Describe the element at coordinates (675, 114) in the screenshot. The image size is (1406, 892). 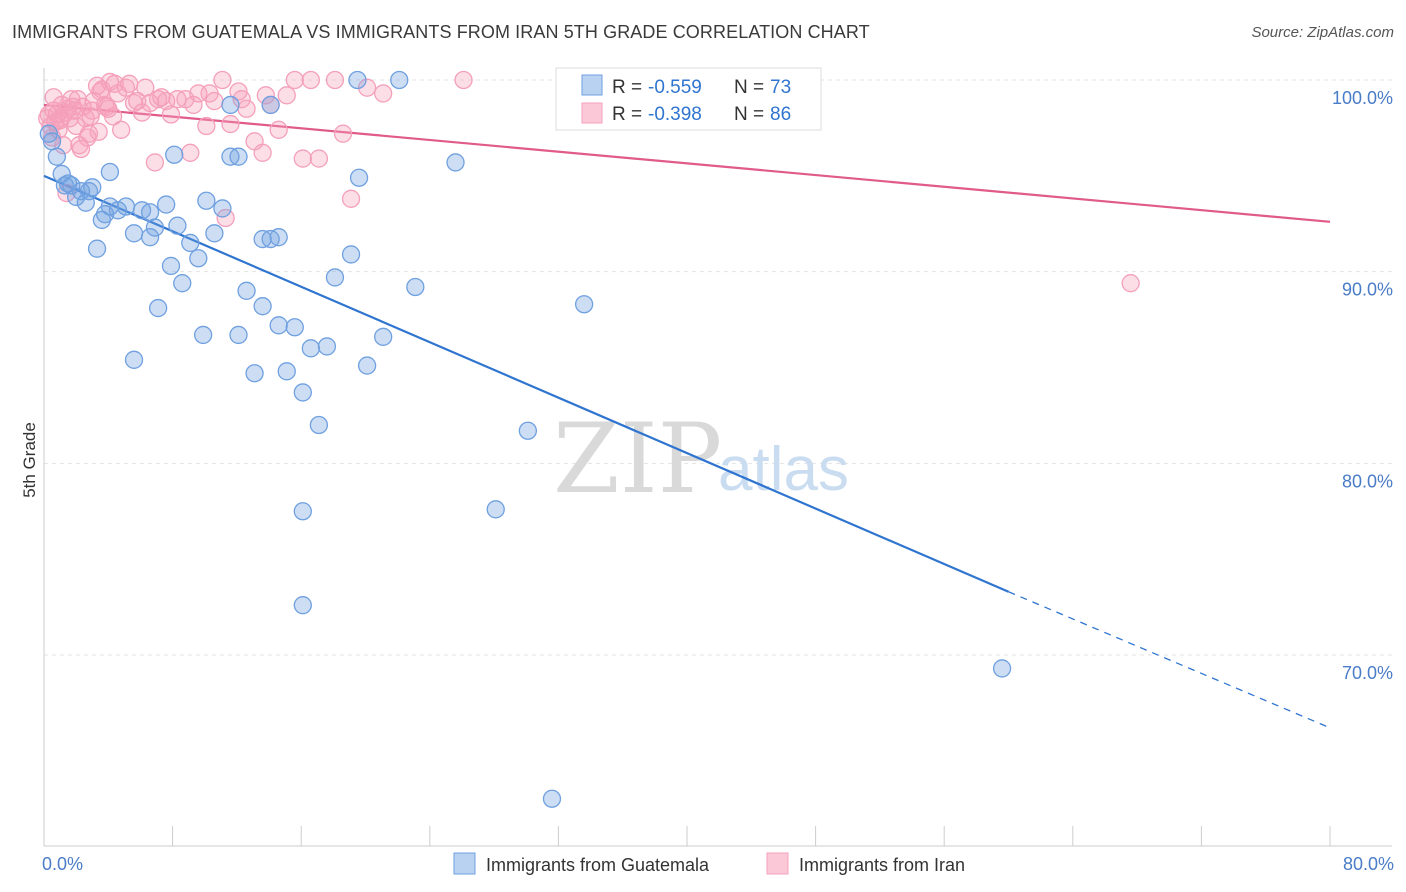
I see `stats-r-value-iran: -0.398` at that location.